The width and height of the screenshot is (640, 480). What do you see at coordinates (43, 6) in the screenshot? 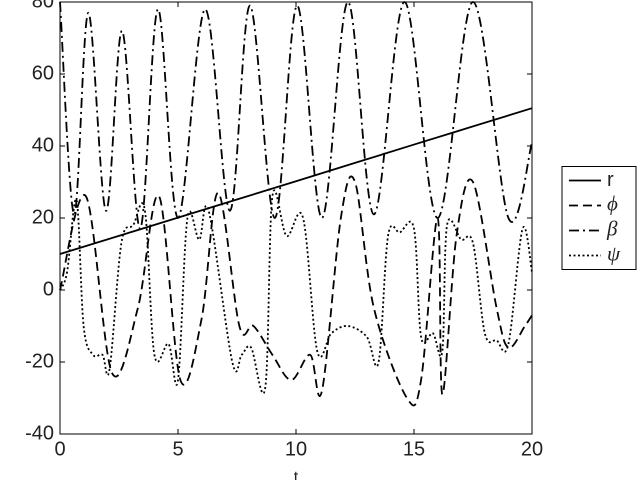
I see `y-tick-label: 80` at bounding box center [43, 6].